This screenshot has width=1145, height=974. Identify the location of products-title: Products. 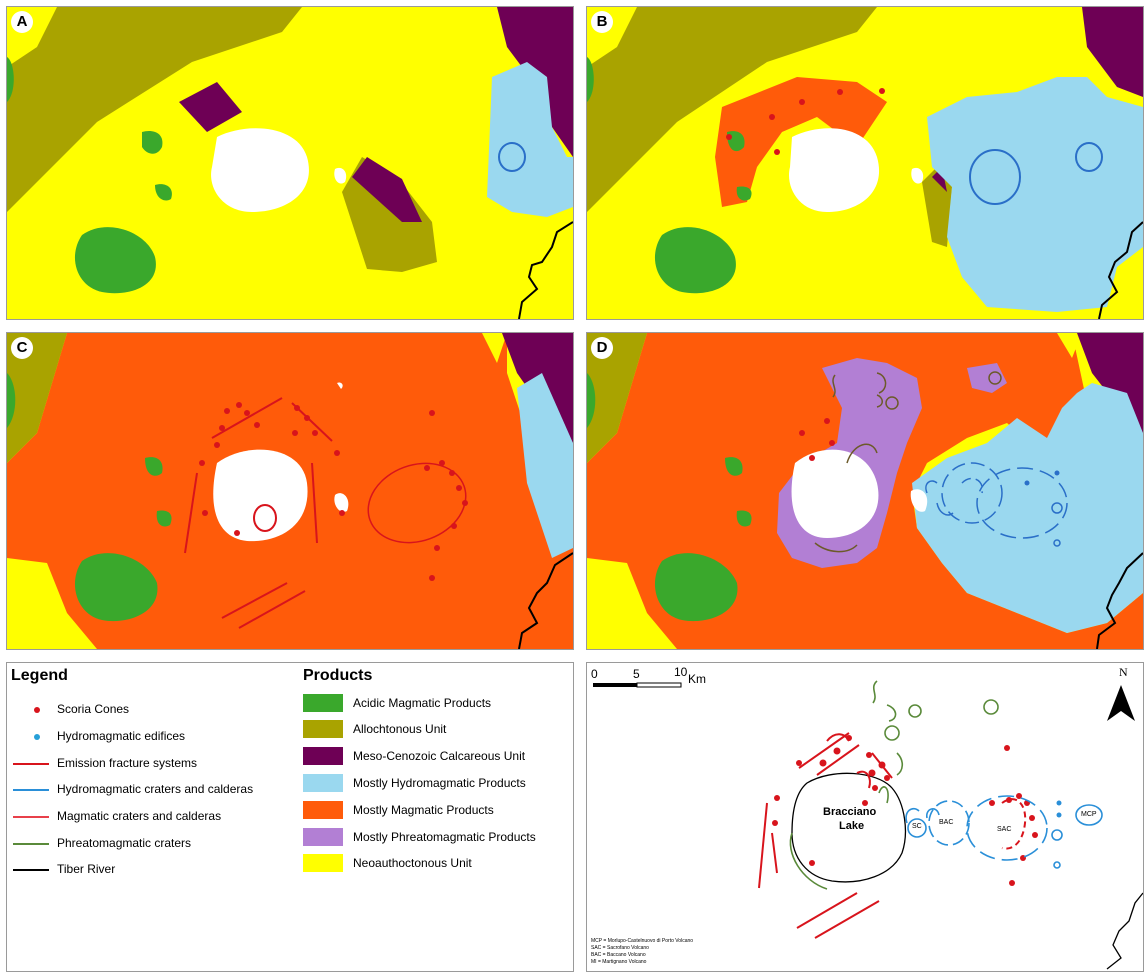
(338, 675).